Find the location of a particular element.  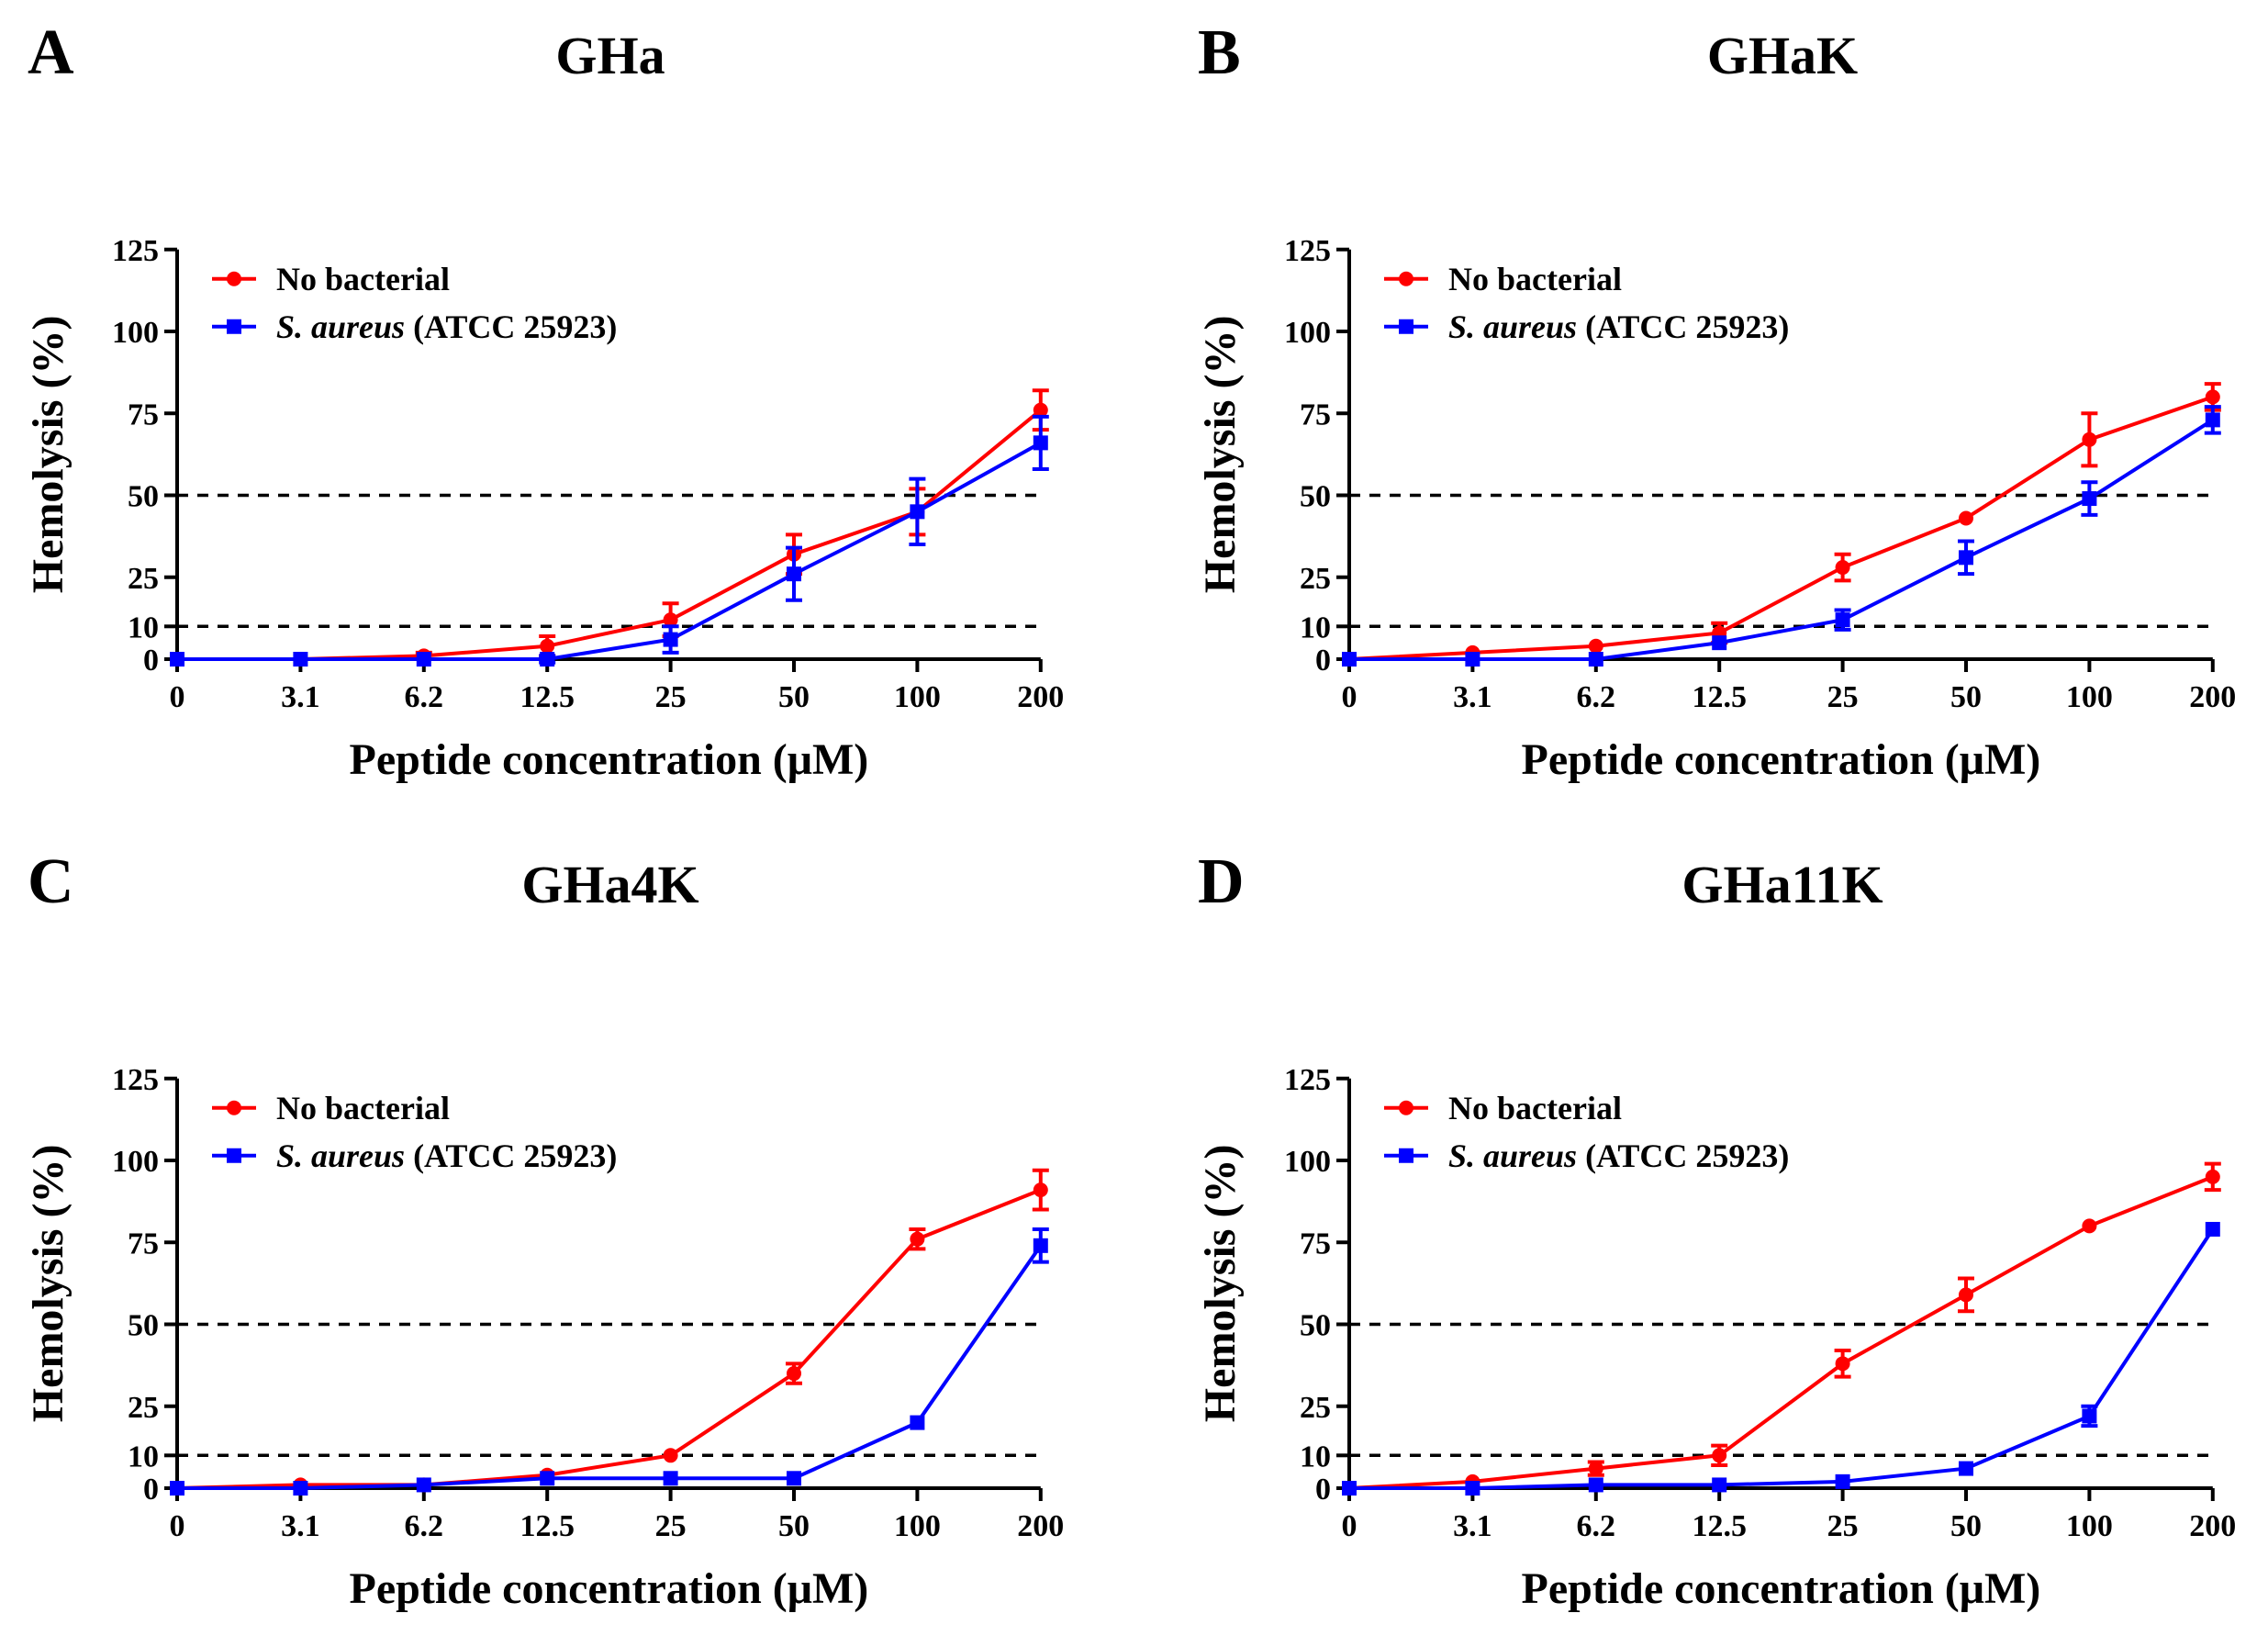

series-no_bacterial is located at coordinates (1781, 1328).